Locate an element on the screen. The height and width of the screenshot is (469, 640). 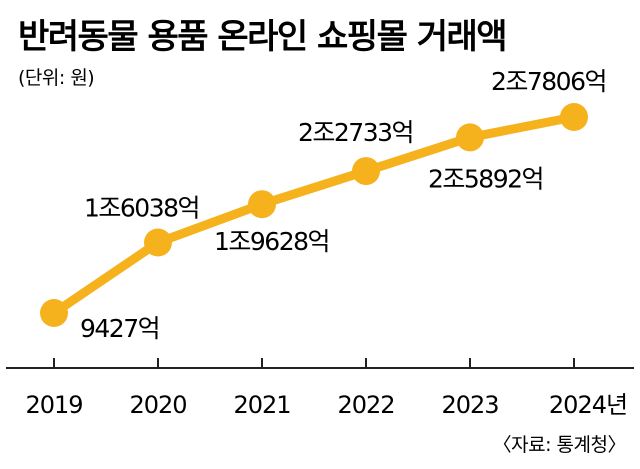
data-point-2021 is located at coordinates (262, 204).